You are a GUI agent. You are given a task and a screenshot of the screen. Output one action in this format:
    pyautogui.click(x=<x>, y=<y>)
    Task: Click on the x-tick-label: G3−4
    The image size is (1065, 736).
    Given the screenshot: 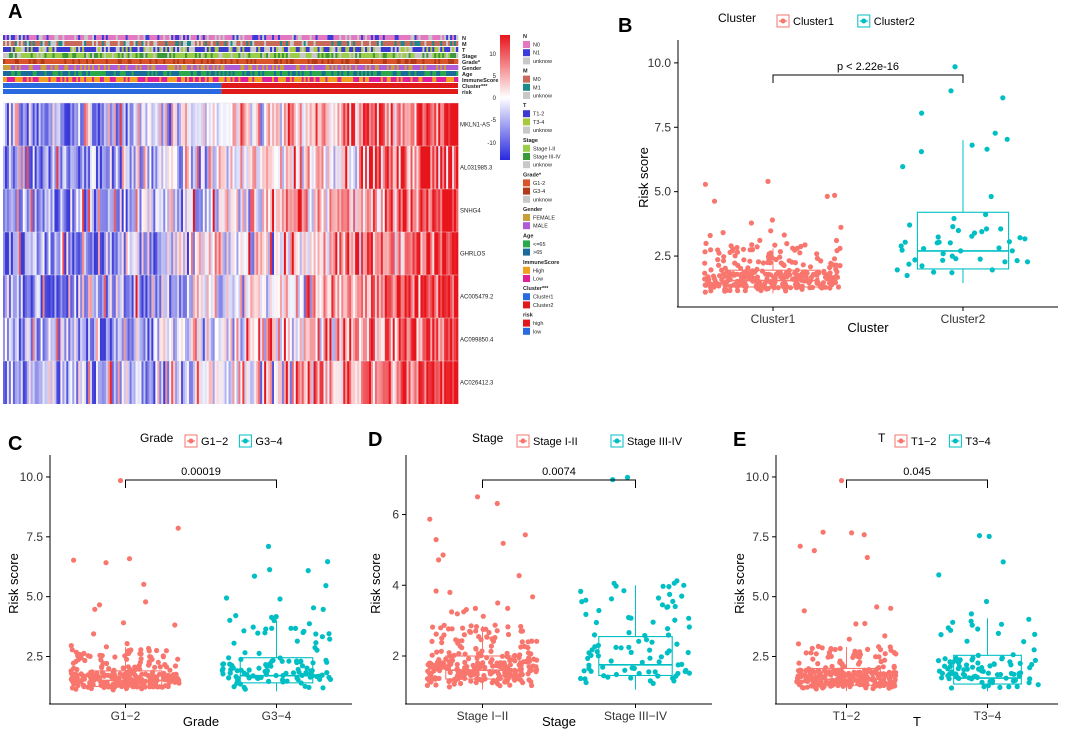 What is the action you would take?
    pyautogui.click(x=277, y=716)
    